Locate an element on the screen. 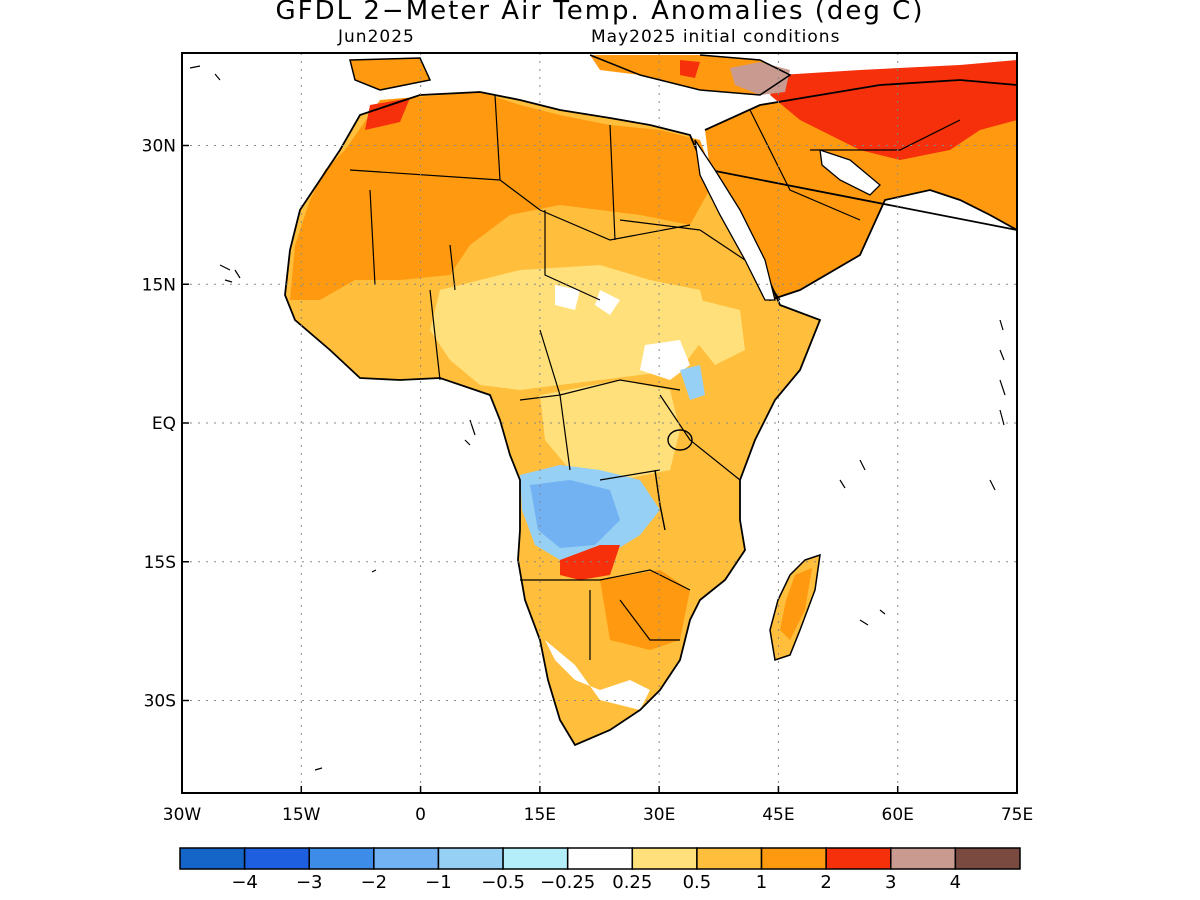 The image size is (1200, 900). forecast-month: Jun2025 is located at coordinates (376, 37).